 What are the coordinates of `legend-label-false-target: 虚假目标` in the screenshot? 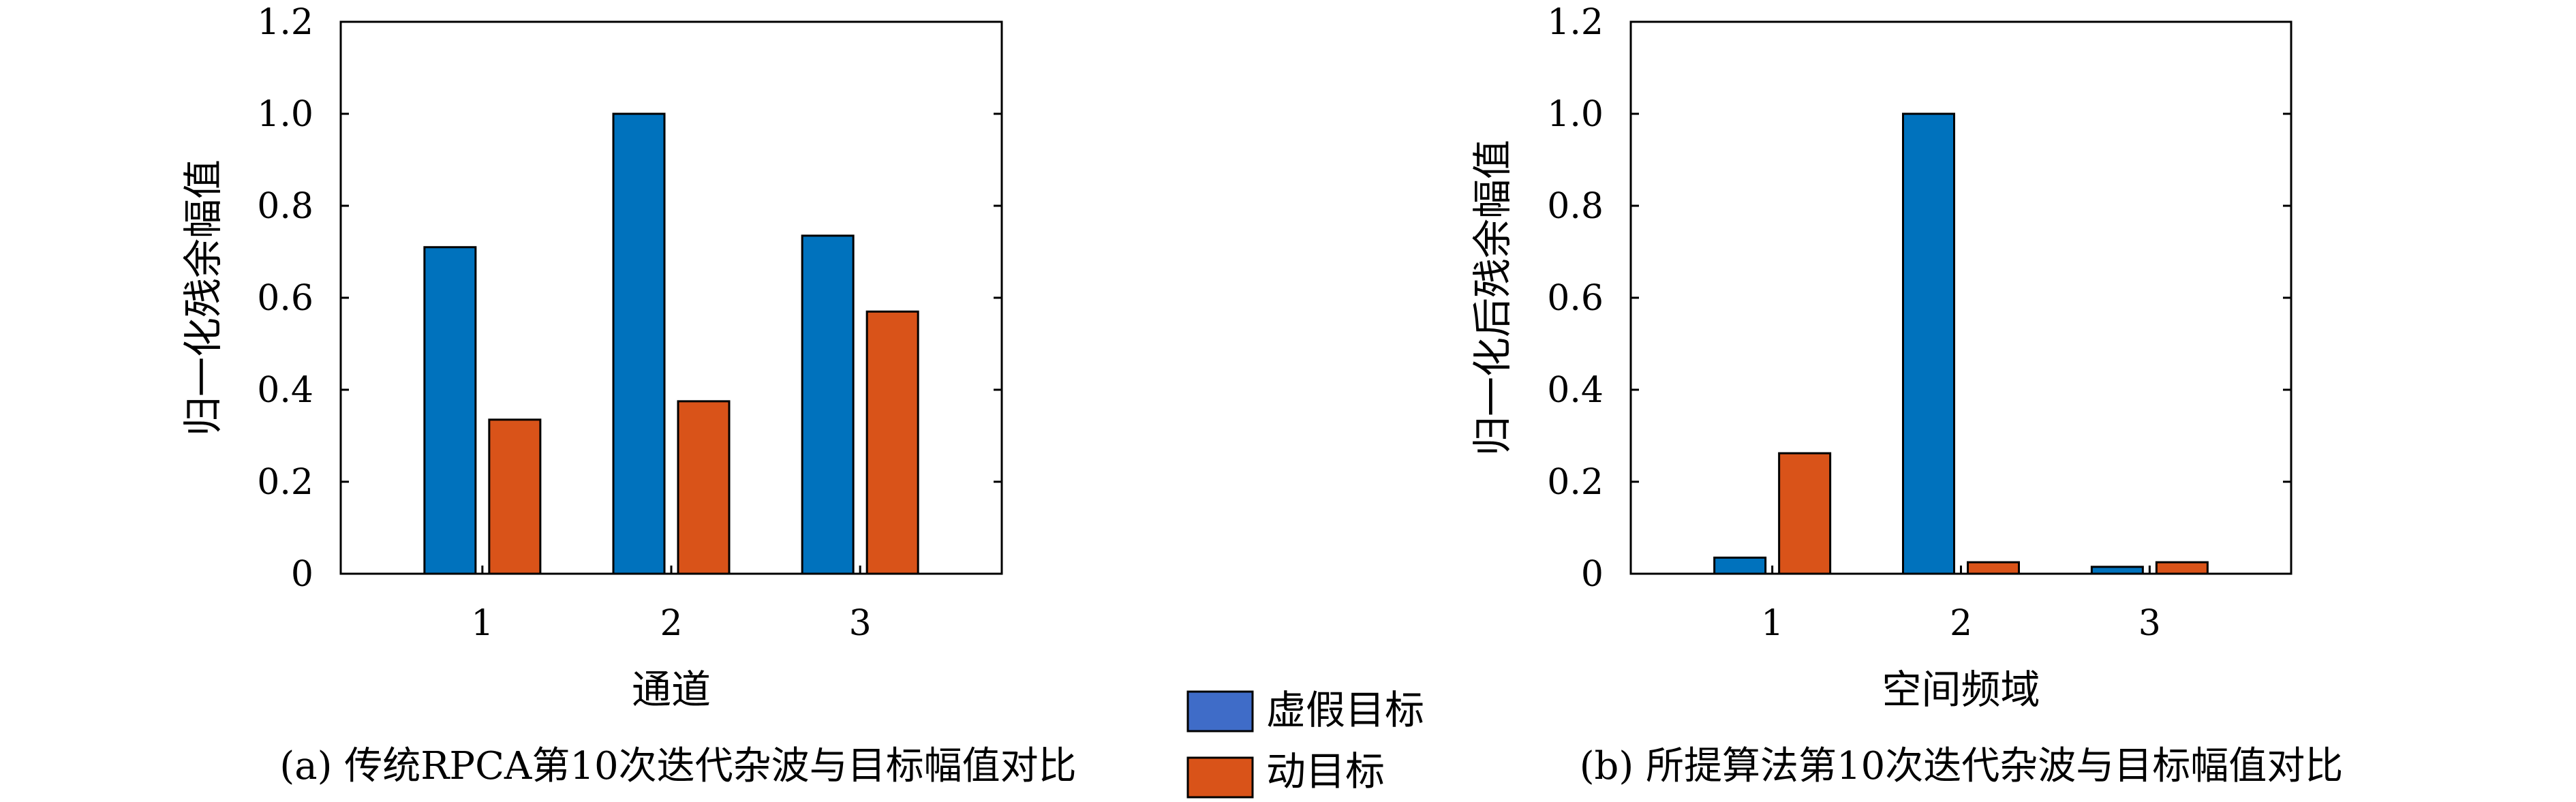 It's located at (1345, 710).